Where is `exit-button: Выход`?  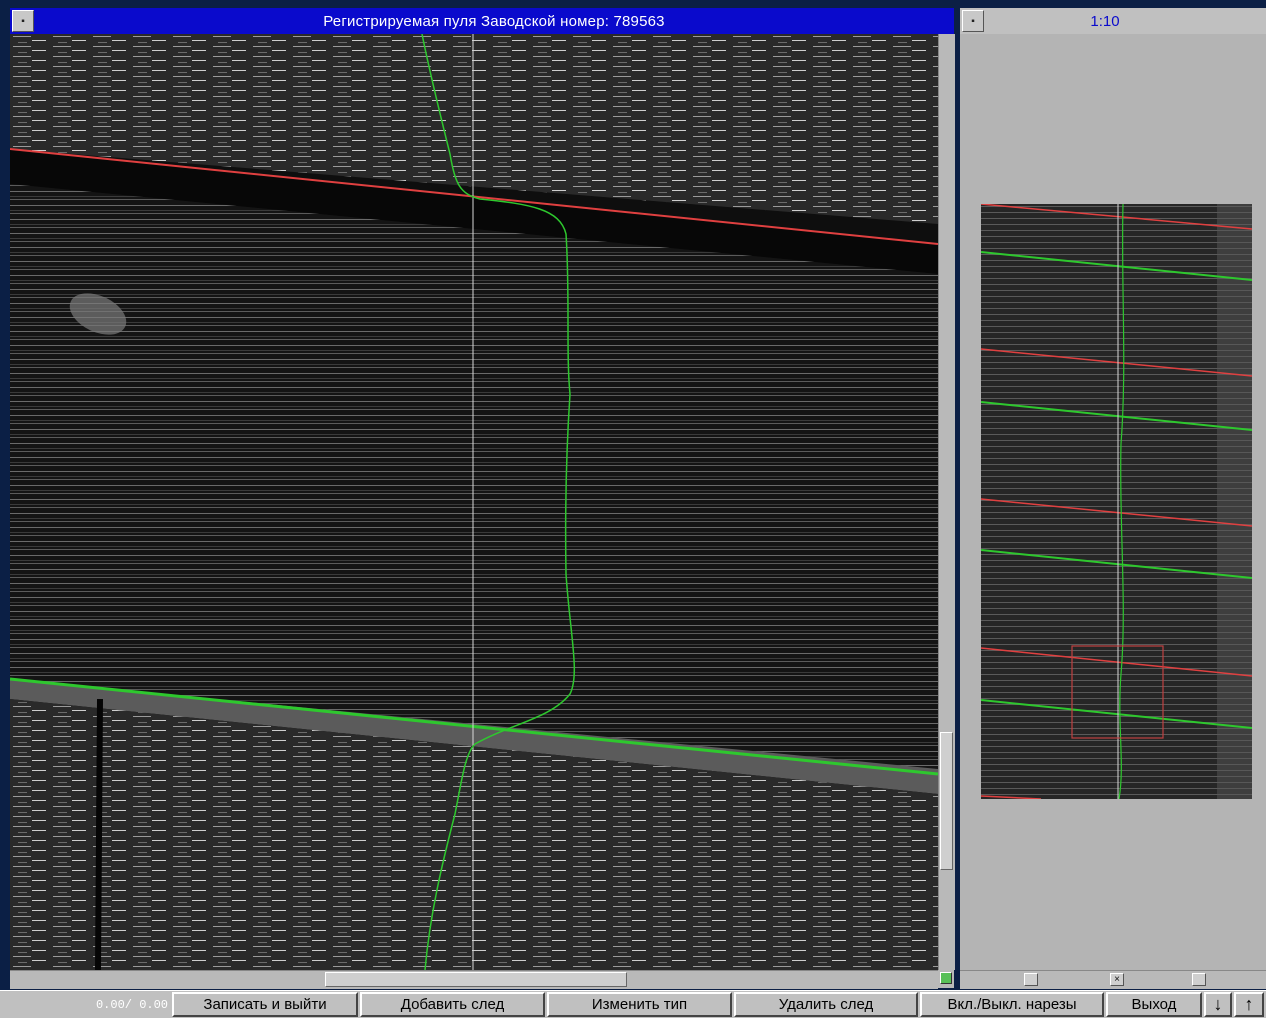
exit-button: Выход is located at coordinates (1154, 1004).